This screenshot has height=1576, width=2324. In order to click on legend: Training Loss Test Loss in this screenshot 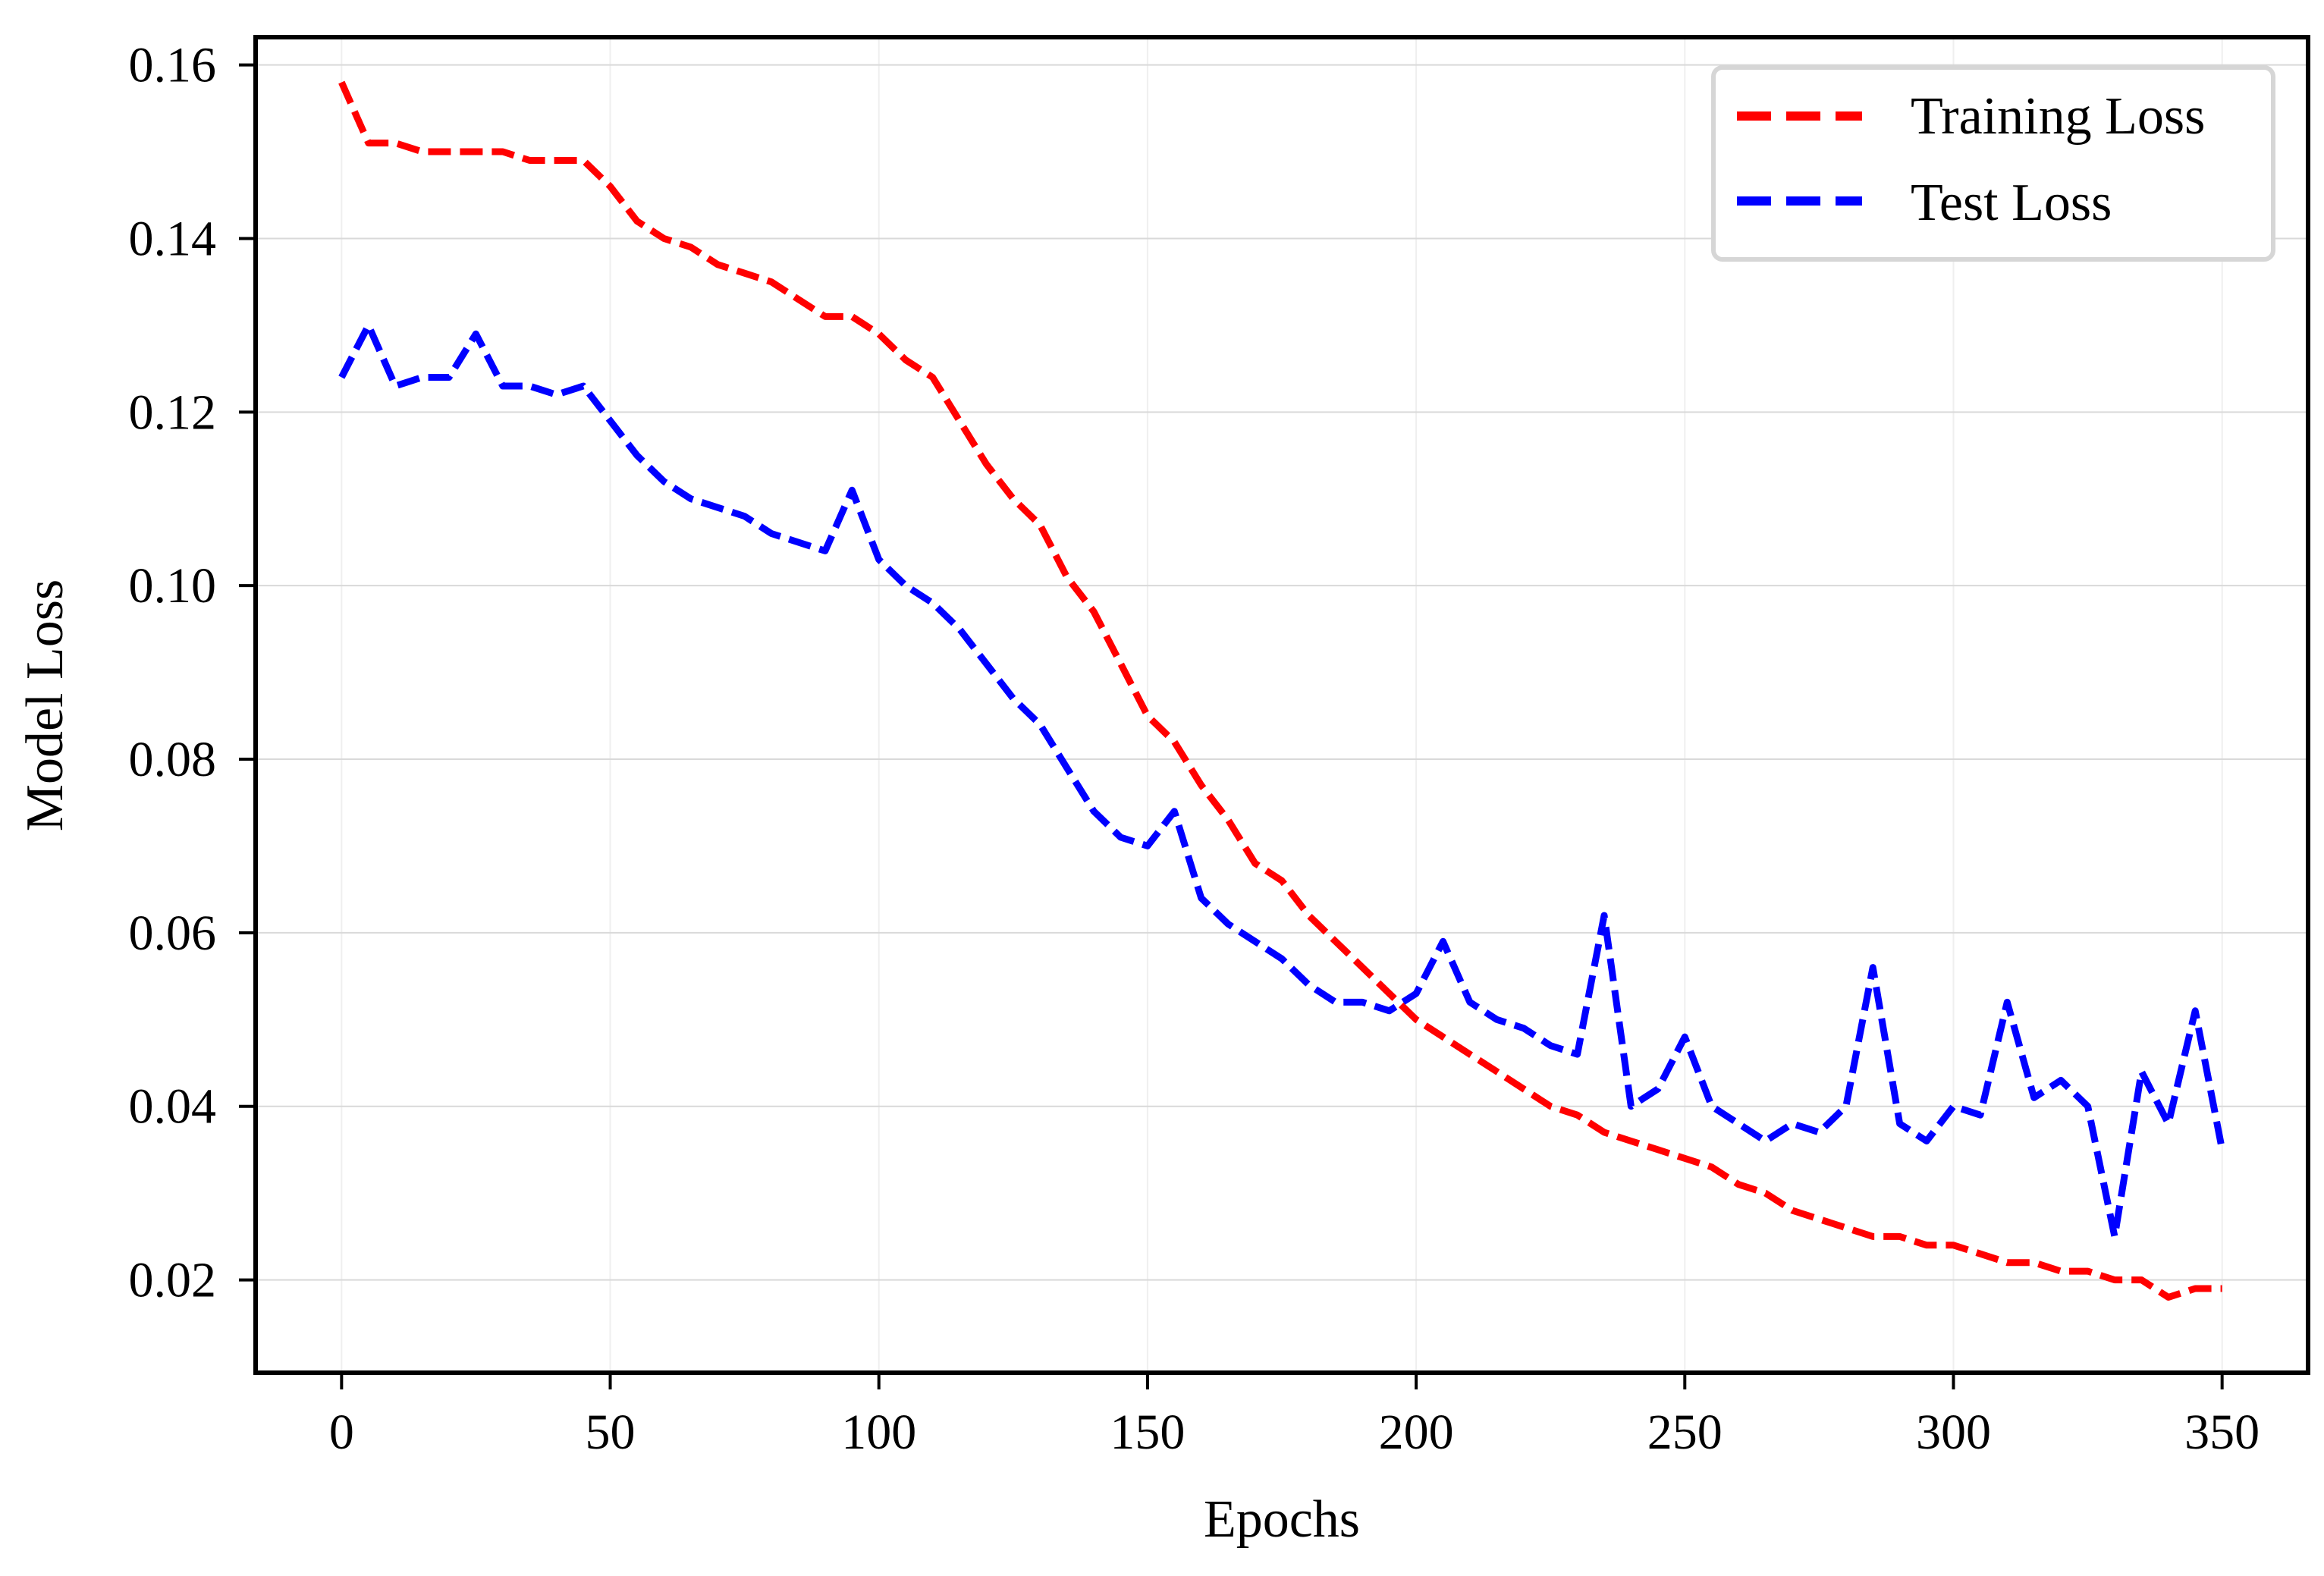, I will do `click(1993, 163)`.